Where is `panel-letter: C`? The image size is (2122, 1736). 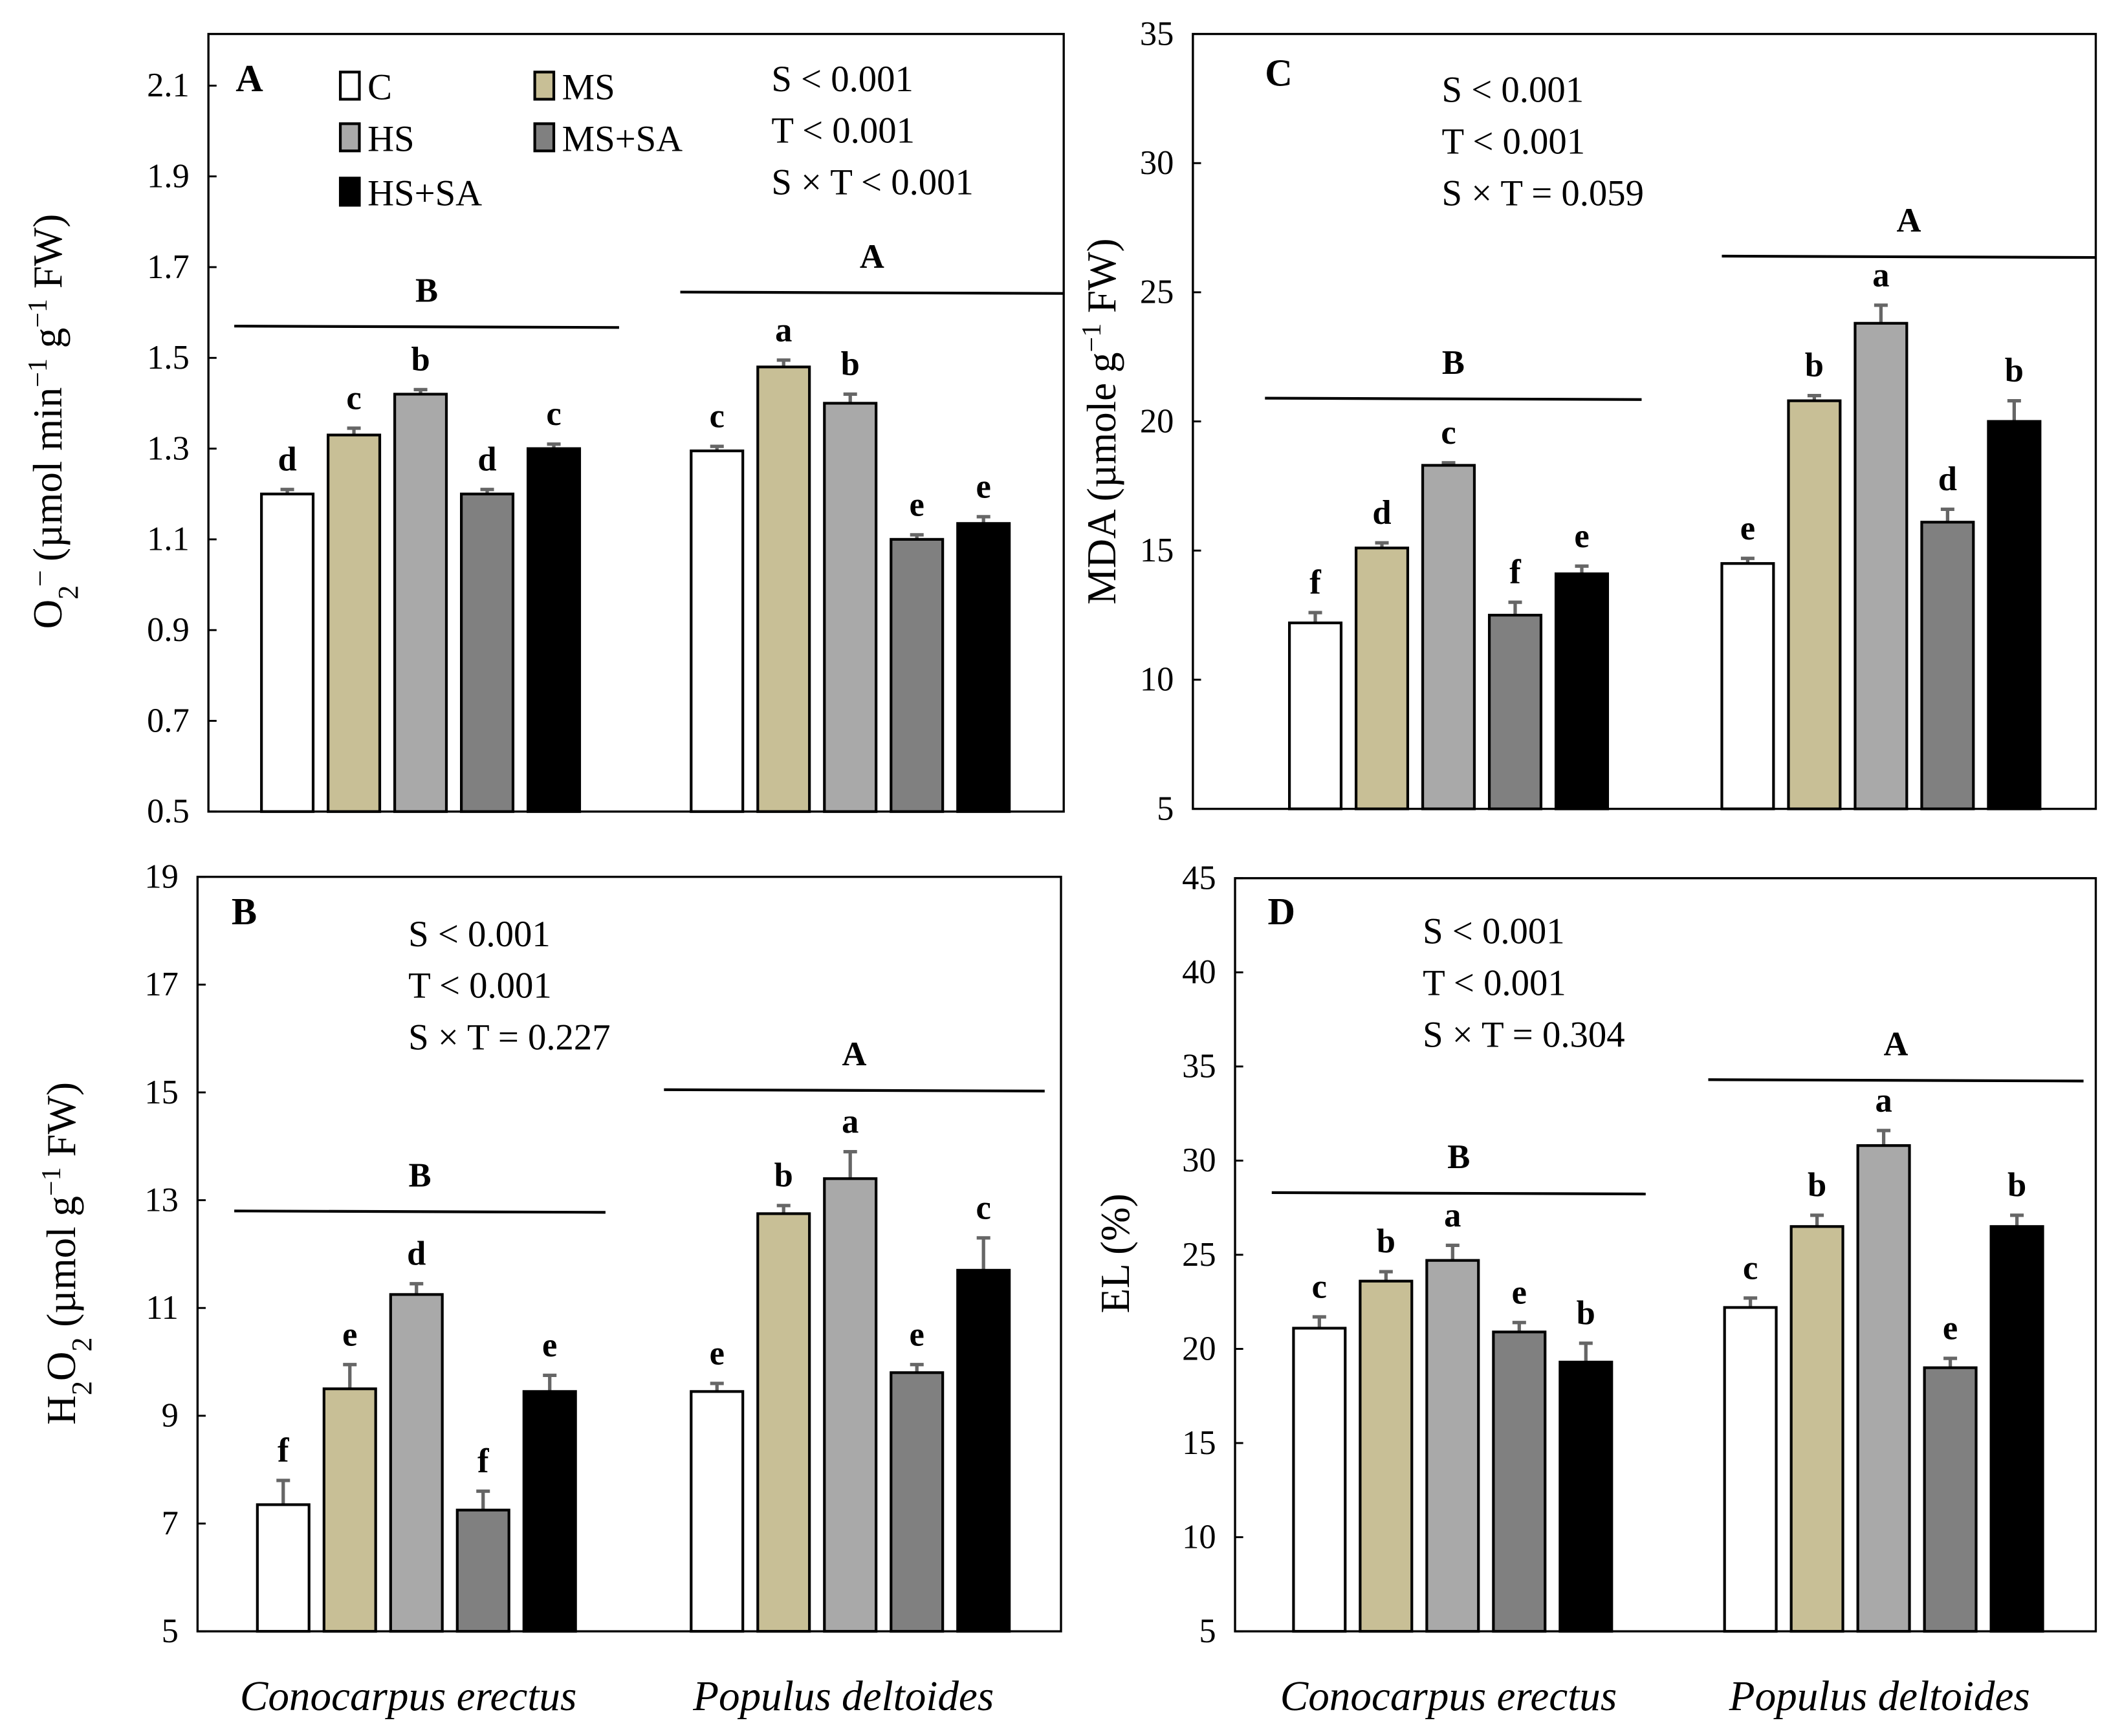
panel-letter: C is located at coordinates (1279, 73).